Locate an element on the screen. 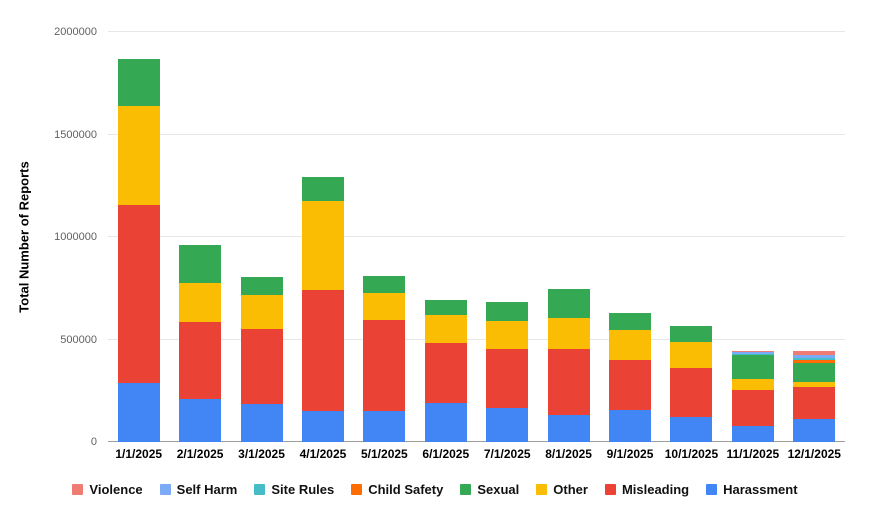  x-tick-label: 11/1/2025 is located at coordinates (753, 454).